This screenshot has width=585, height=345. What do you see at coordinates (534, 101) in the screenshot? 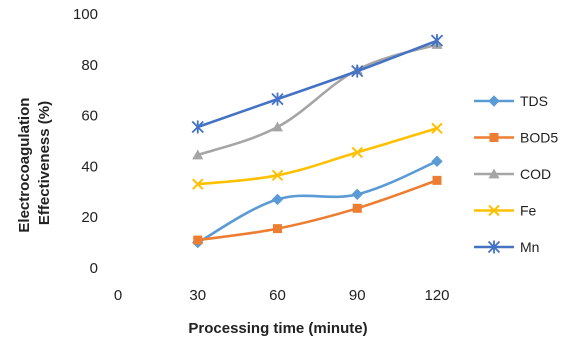
I see `legend-label-tds: TDS` at bounding box center [534, 101].